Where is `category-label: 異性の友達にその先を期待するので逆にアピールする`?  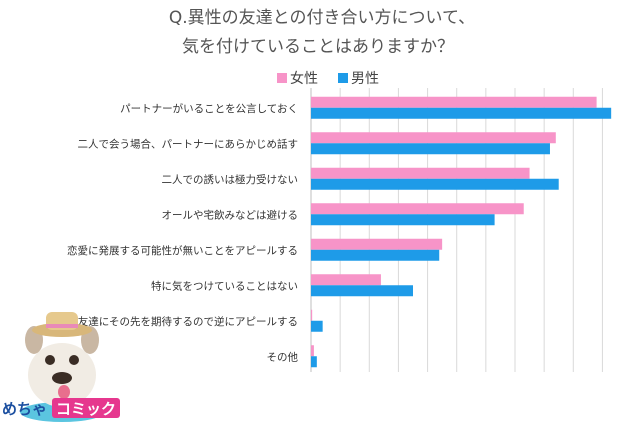
category-label: 異性の友達にその先を期待するので逆にアピールする is located at coordinates (172, 321).